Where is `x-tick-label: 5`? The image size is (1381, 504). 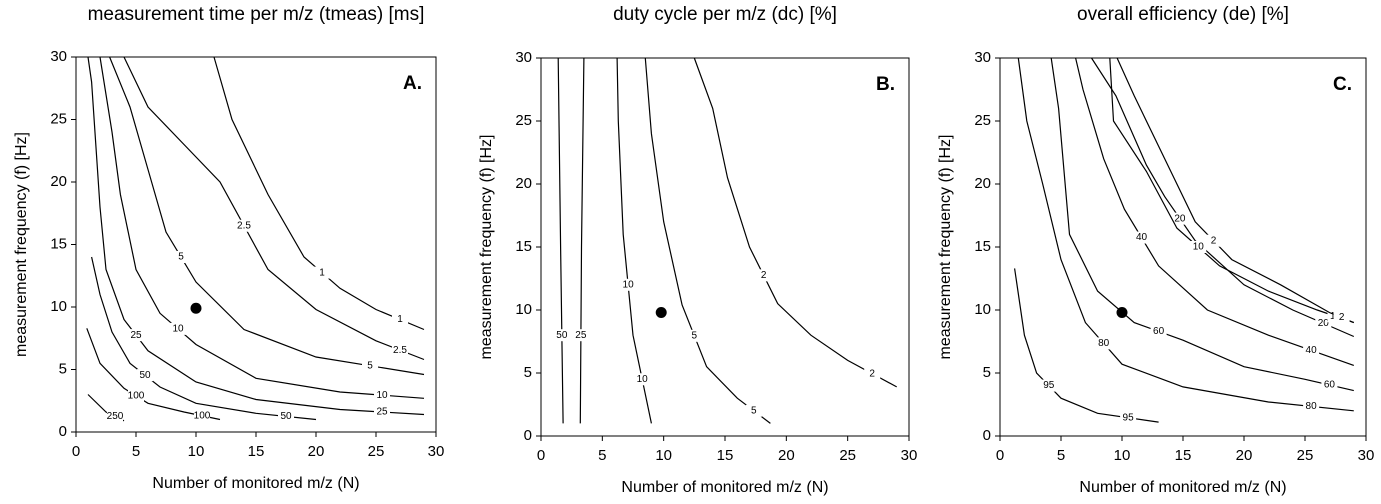 x-tick-label: 5 is located at coordinates (1061, 455).